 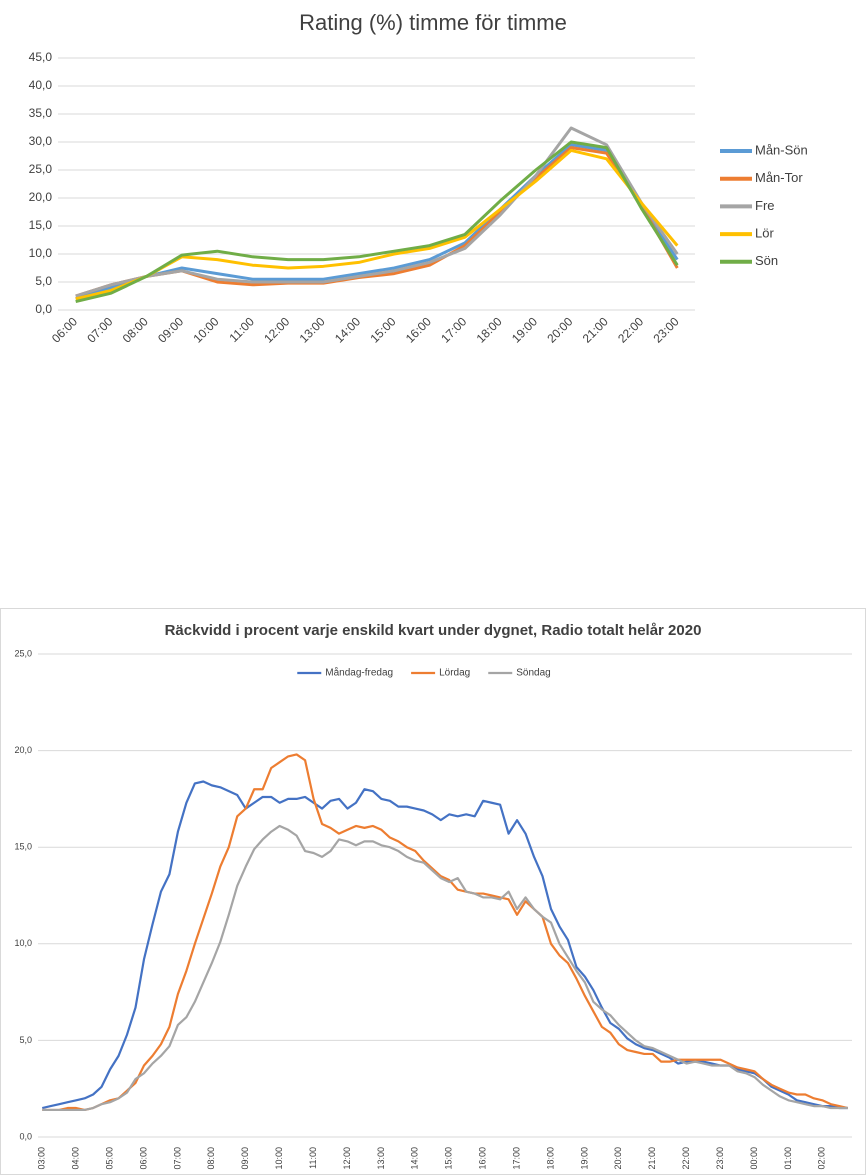 I want to click on legend-label: Måndag-fredag, so click(x=359, y=673).